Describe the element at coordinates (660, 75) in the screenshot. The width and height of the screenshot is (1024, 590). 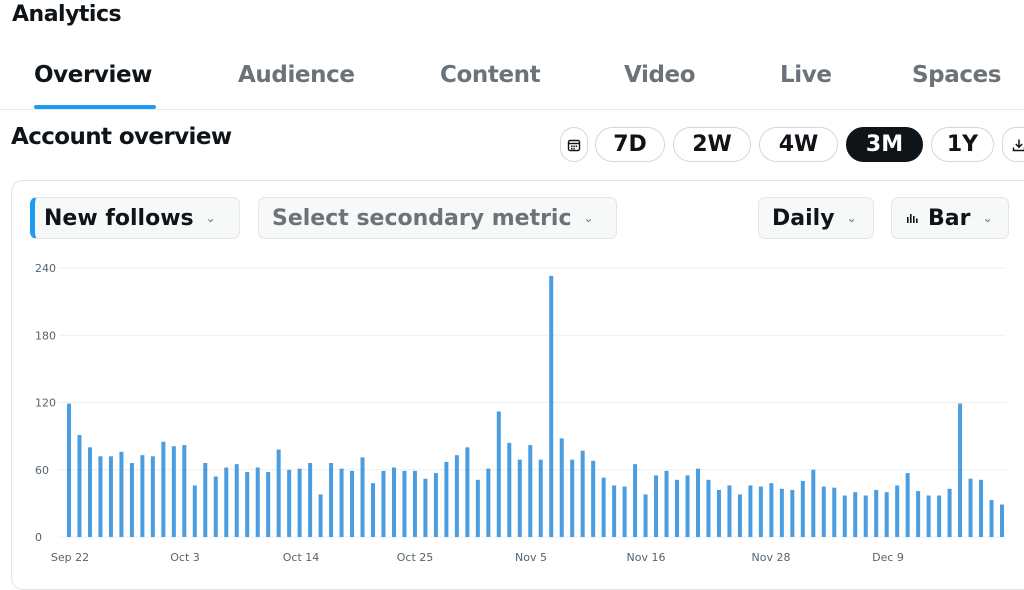
I see `tab-video: Video` at that location.